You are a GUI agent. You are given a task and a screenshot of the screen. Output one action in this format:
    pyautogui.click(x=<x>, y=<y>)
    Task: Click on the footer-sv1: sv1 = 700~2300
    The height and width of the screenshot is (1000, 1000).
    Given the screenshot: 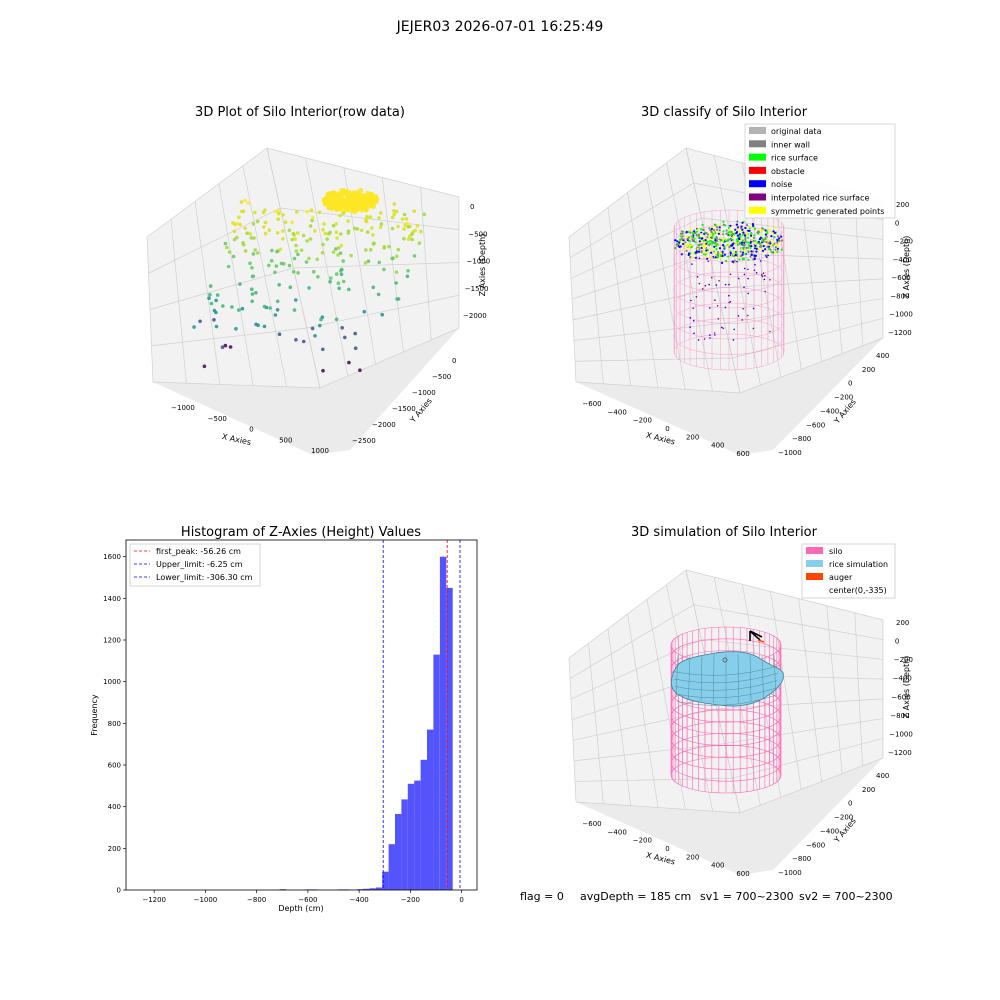 What is the action you would take?
    pyautogui.click(x=747, y=896)
    